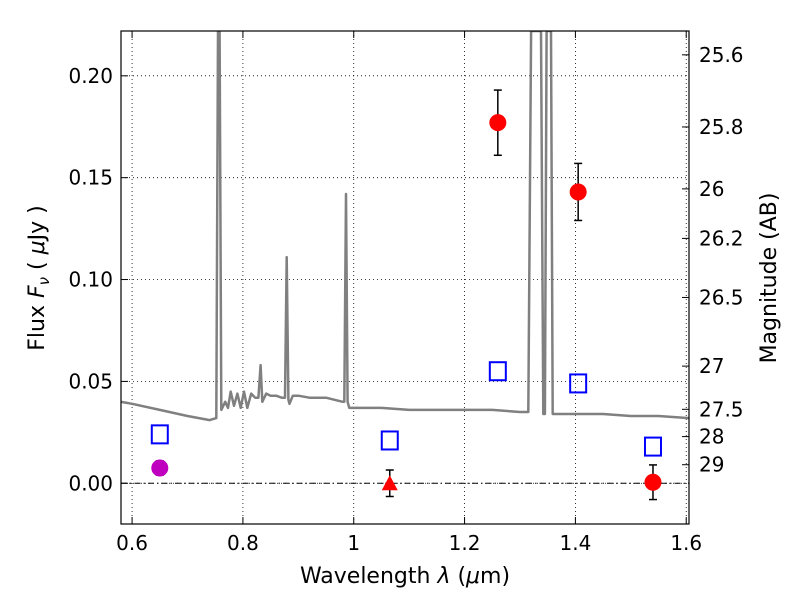 Image resolution: width=800 pixels, height=600 pixels. What do you see at coordinates (769, 278) in the screenshot?
I see `y2-axis-label: Magnitude (AB)` at bounding box center [769, 278].